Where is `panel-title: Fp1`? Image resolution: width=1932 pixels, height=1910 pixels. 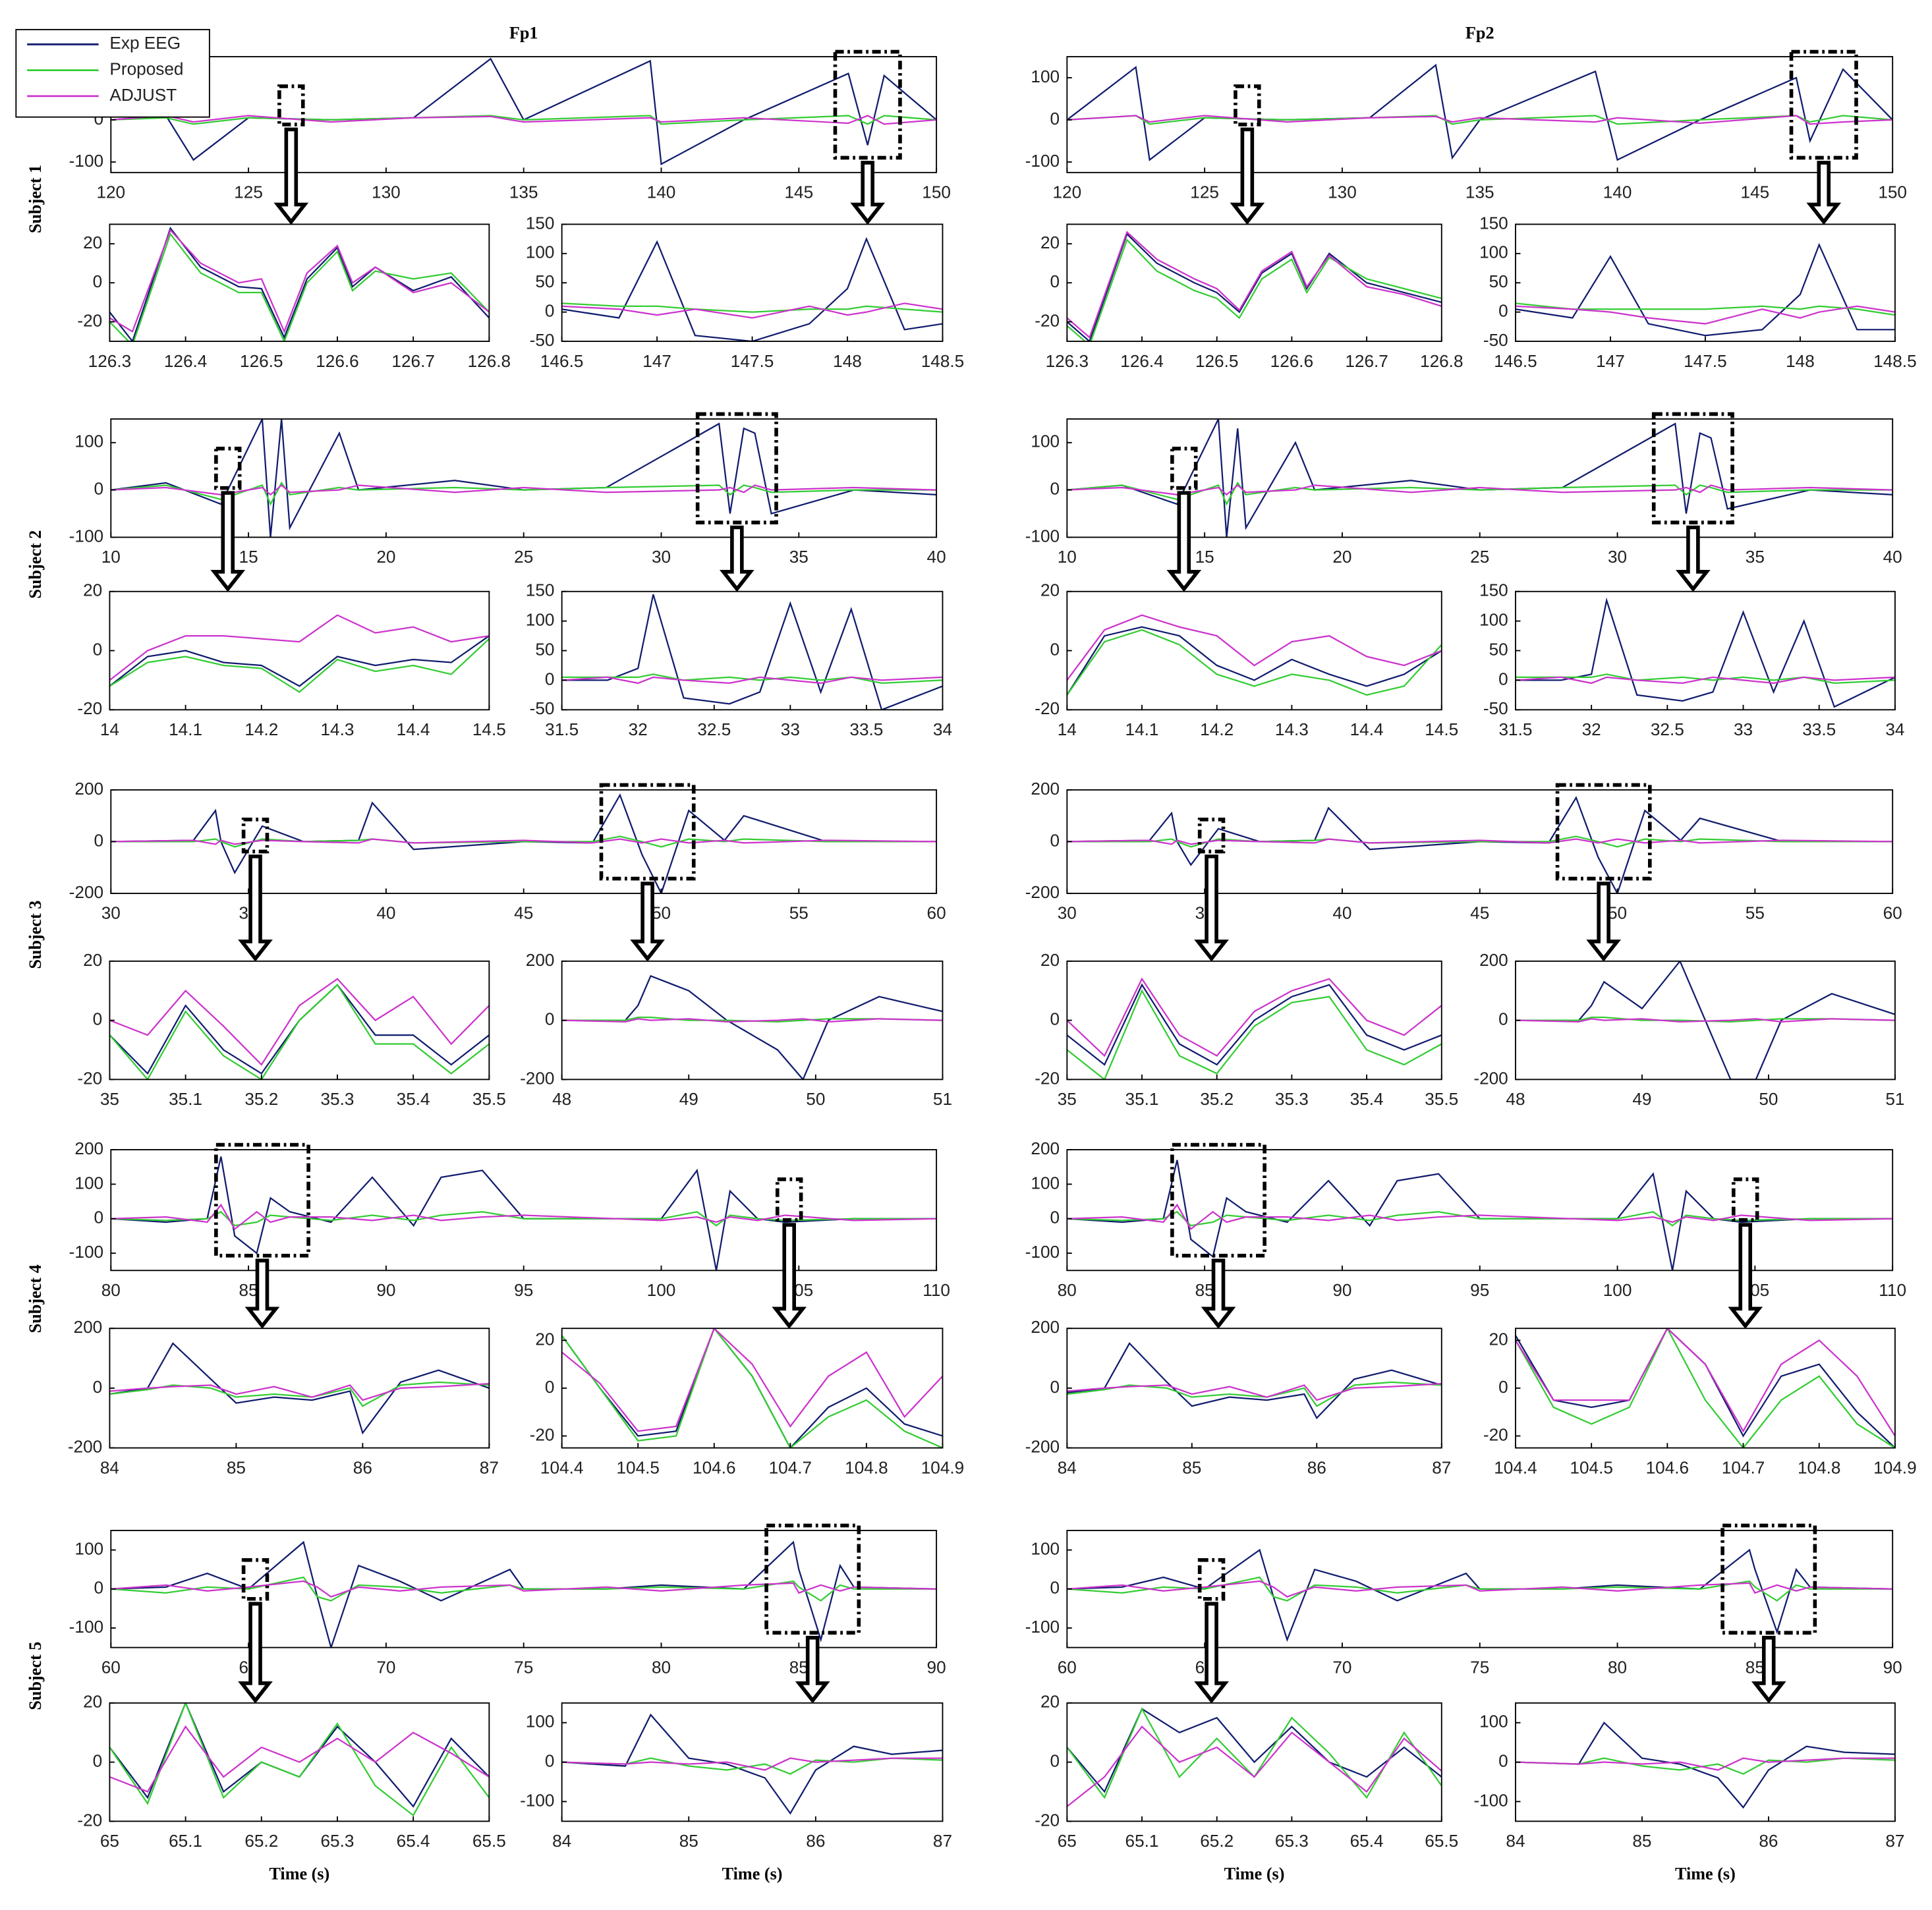 panel-title: Fp1 is located at coordinates (523, 32).